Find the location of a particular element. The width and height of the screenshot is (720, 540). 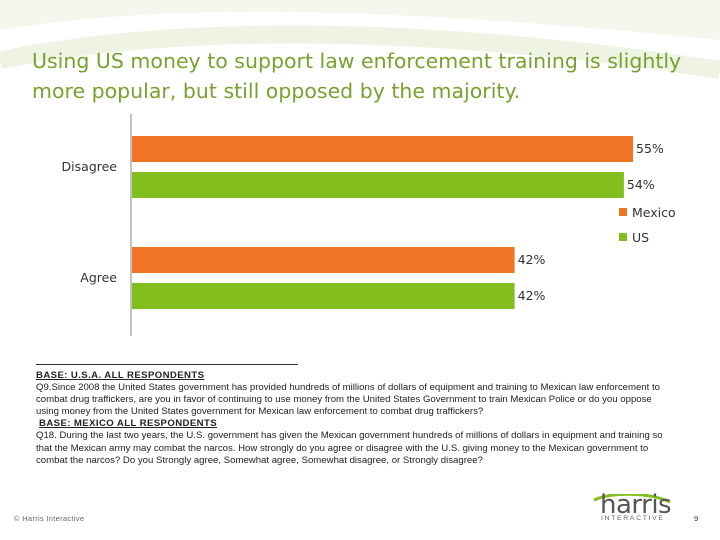

bar-us-agree is located at coordinates (323, 296).